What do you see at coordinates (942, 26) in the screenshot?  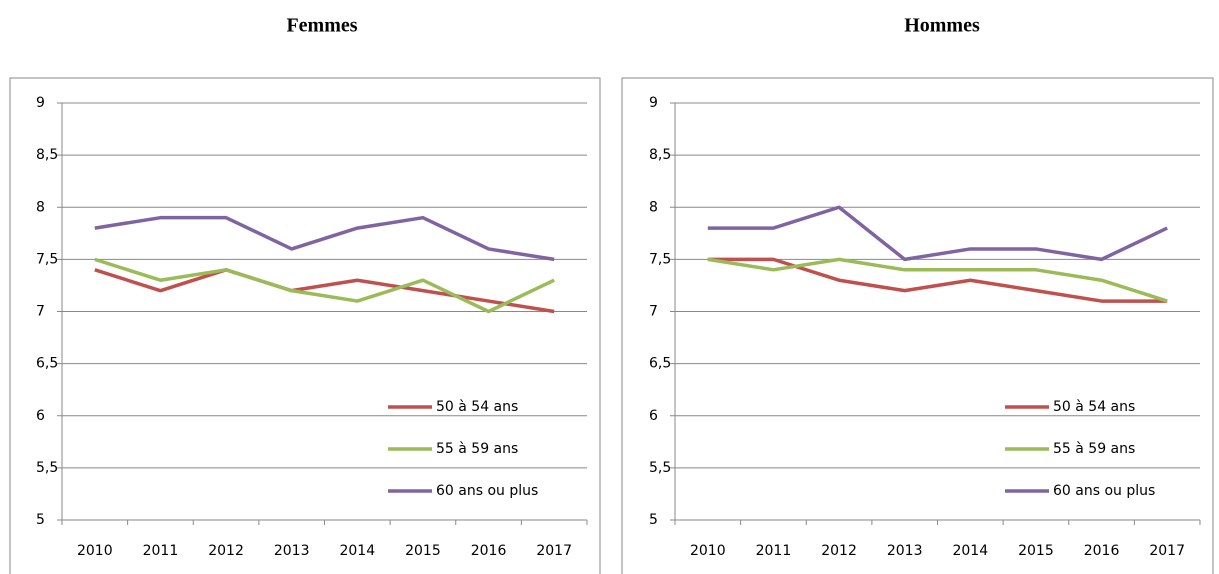 I see `chart-title: Hommes` at bounding box center [942, 26].